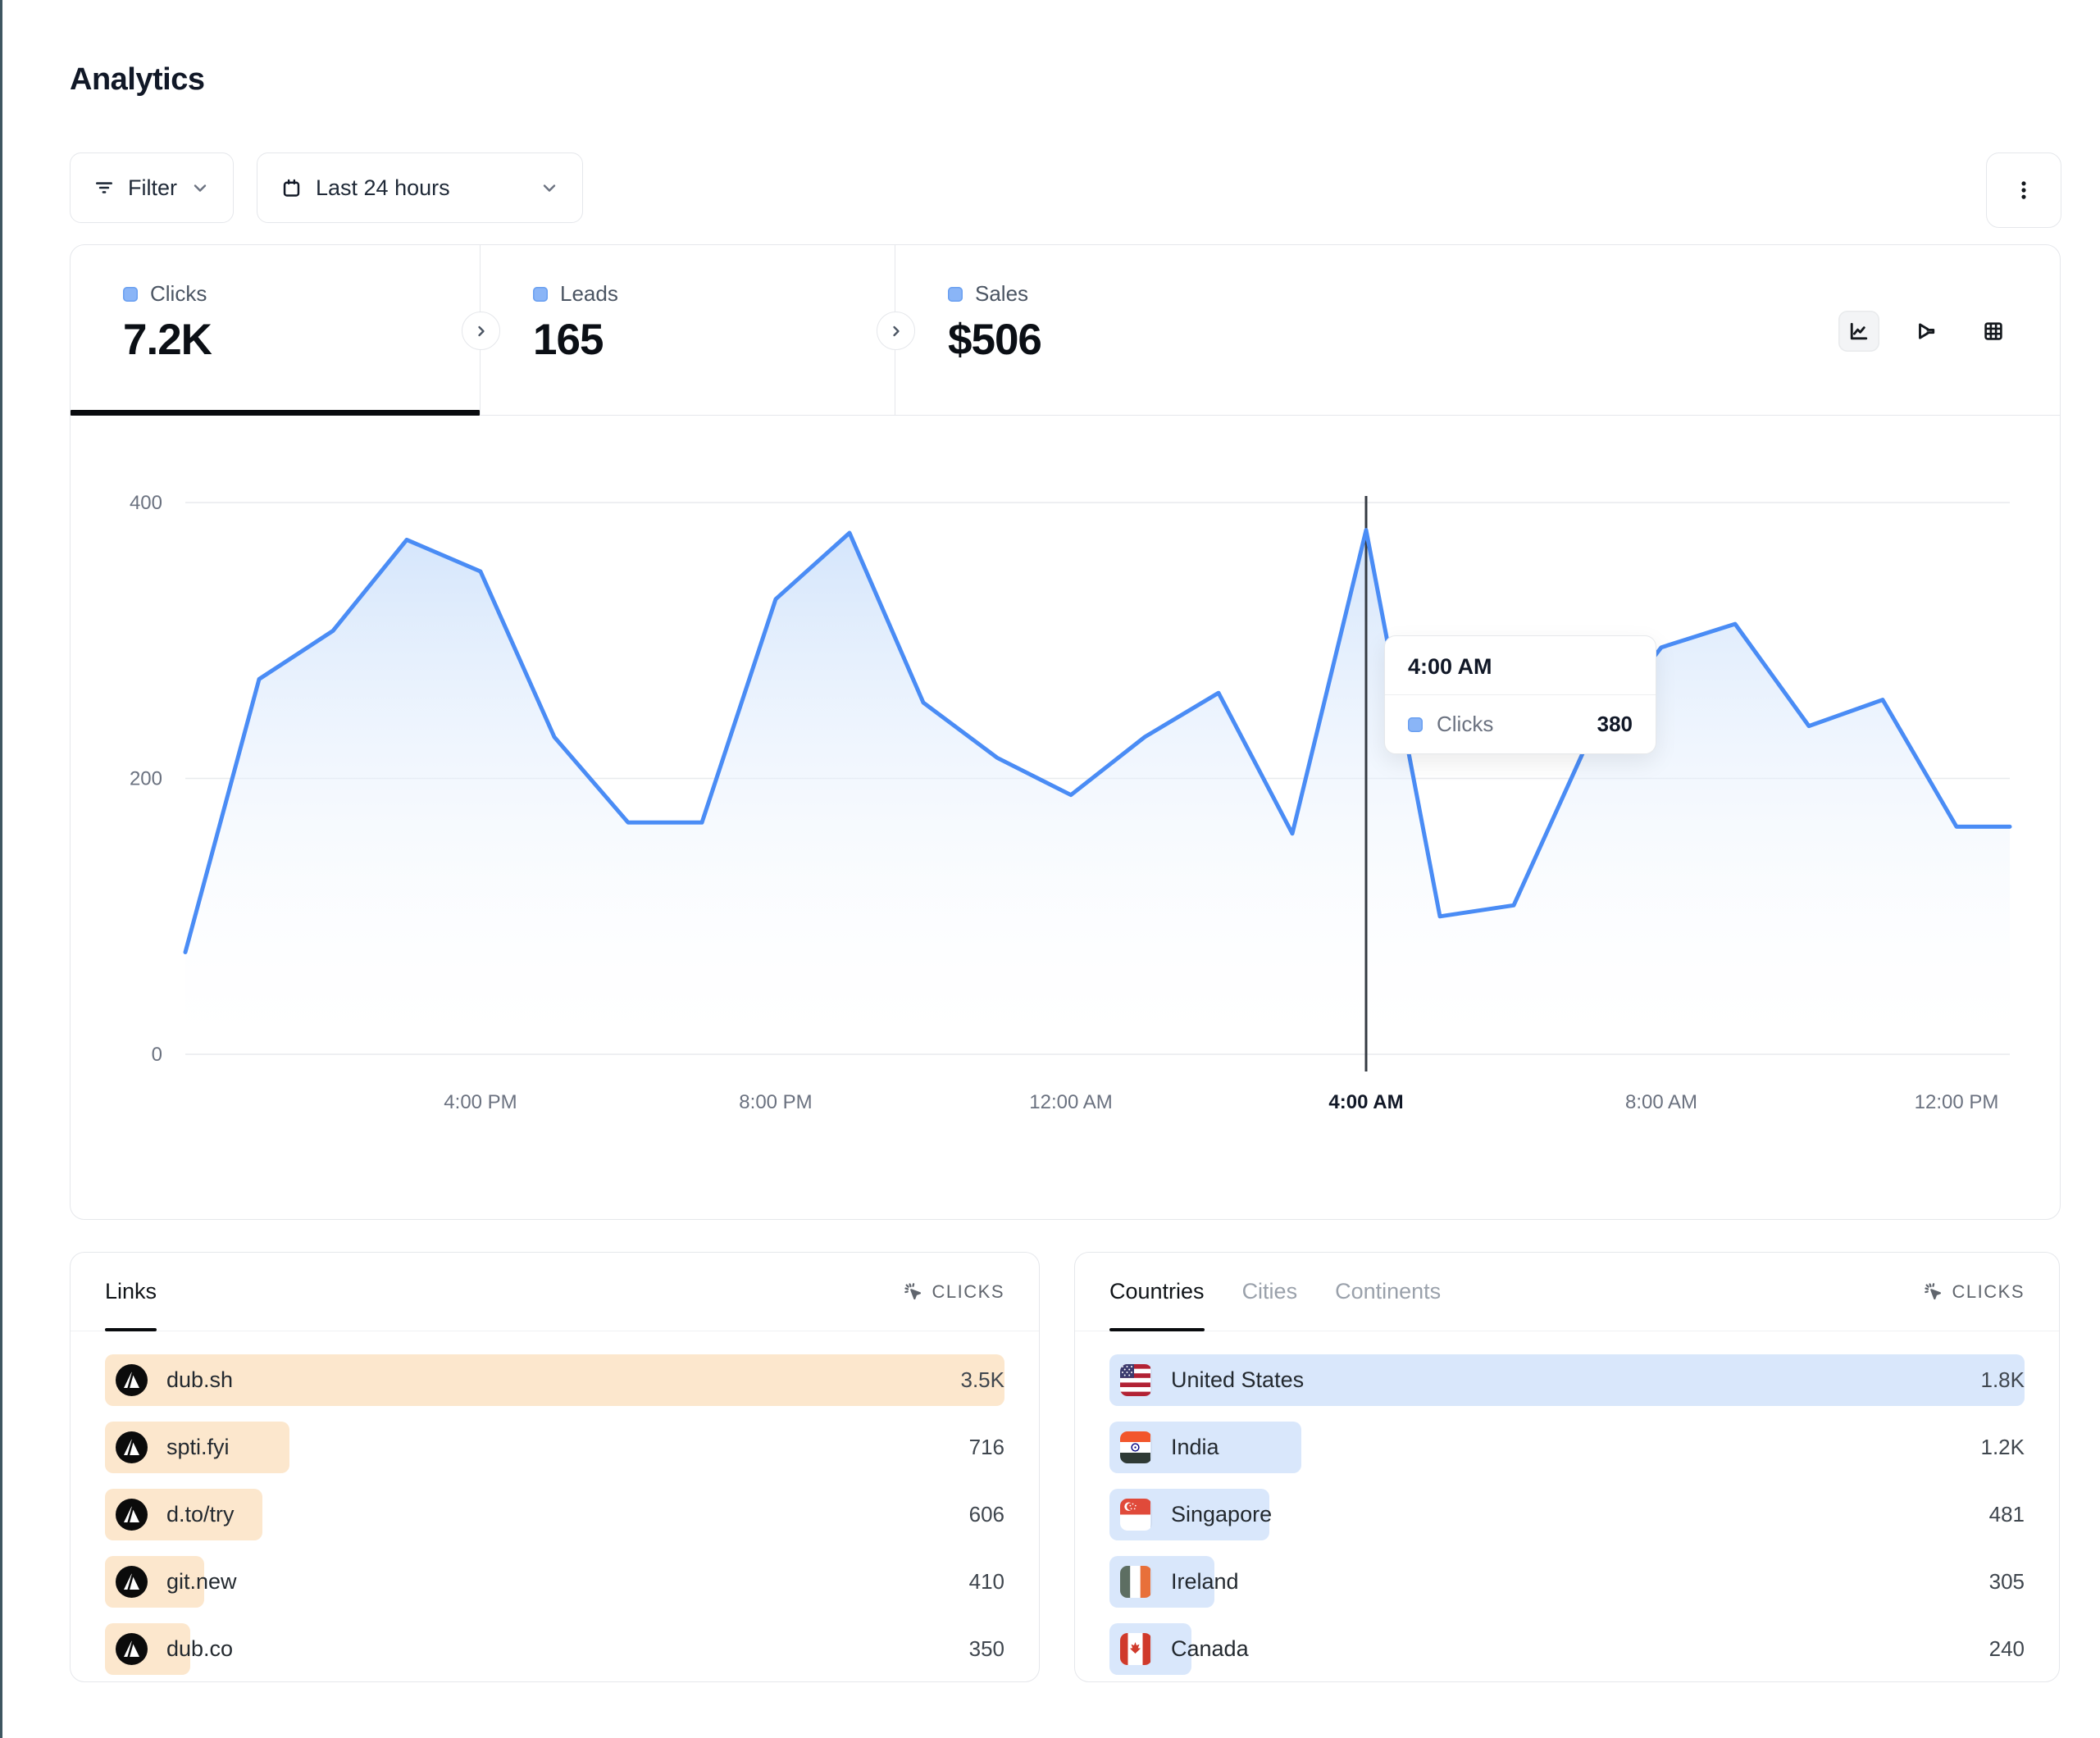  Describe the element at coordinates (986, 1447) in the screenshot. I see `clicks-count: 716` at that location.